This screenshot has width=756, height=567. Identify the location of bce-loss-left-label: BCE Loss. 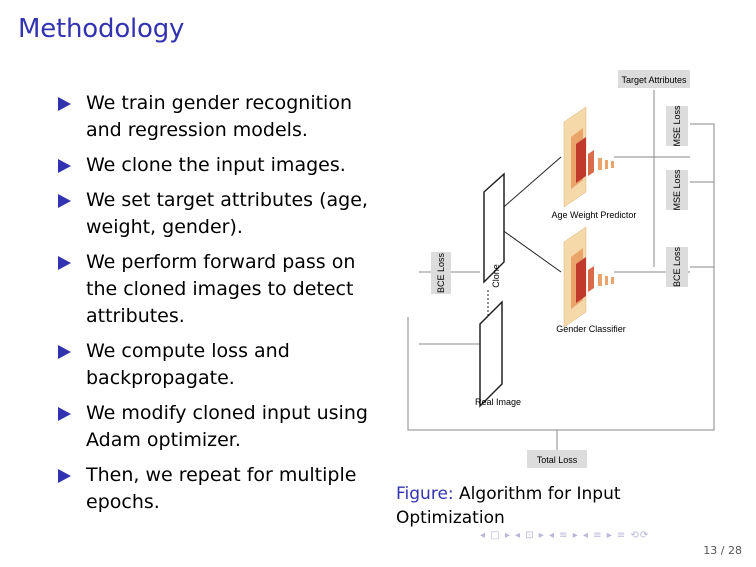
(441, 272).